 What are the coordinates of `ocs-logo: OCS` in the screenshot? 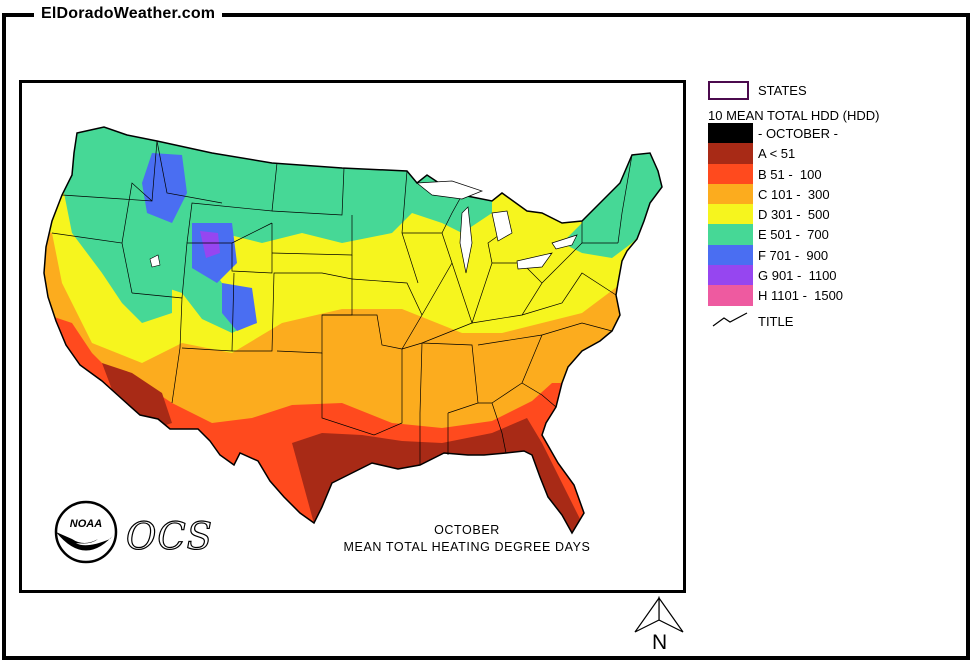 It's located at (169, 536).